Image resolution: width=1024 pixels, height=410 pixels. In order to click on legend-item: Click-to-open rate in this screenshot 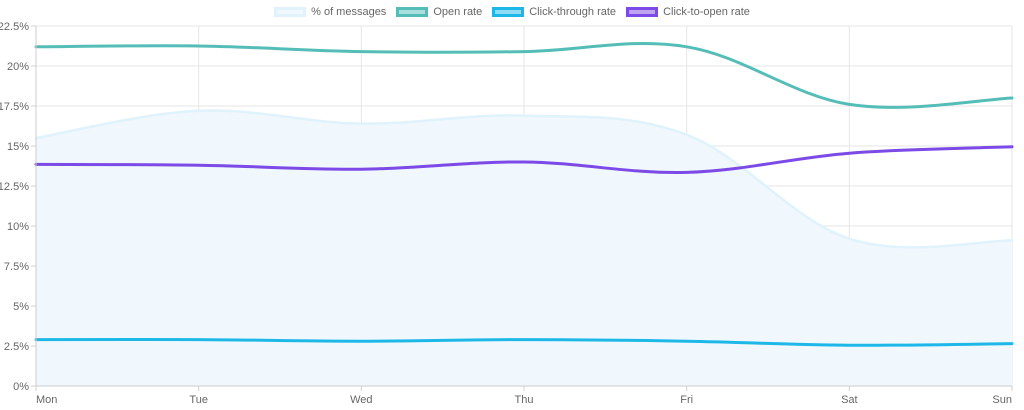, I will do `click(688, 12)`.